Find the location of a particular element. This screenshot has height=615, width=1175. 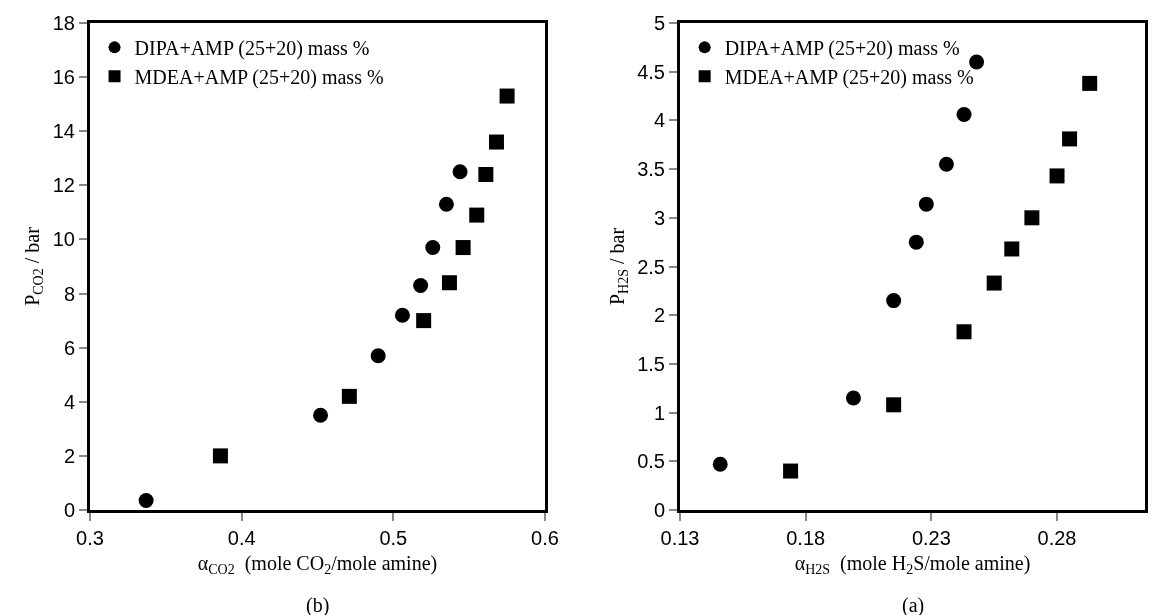

y-tick-label: 16 is located at coordinates (63, 77).